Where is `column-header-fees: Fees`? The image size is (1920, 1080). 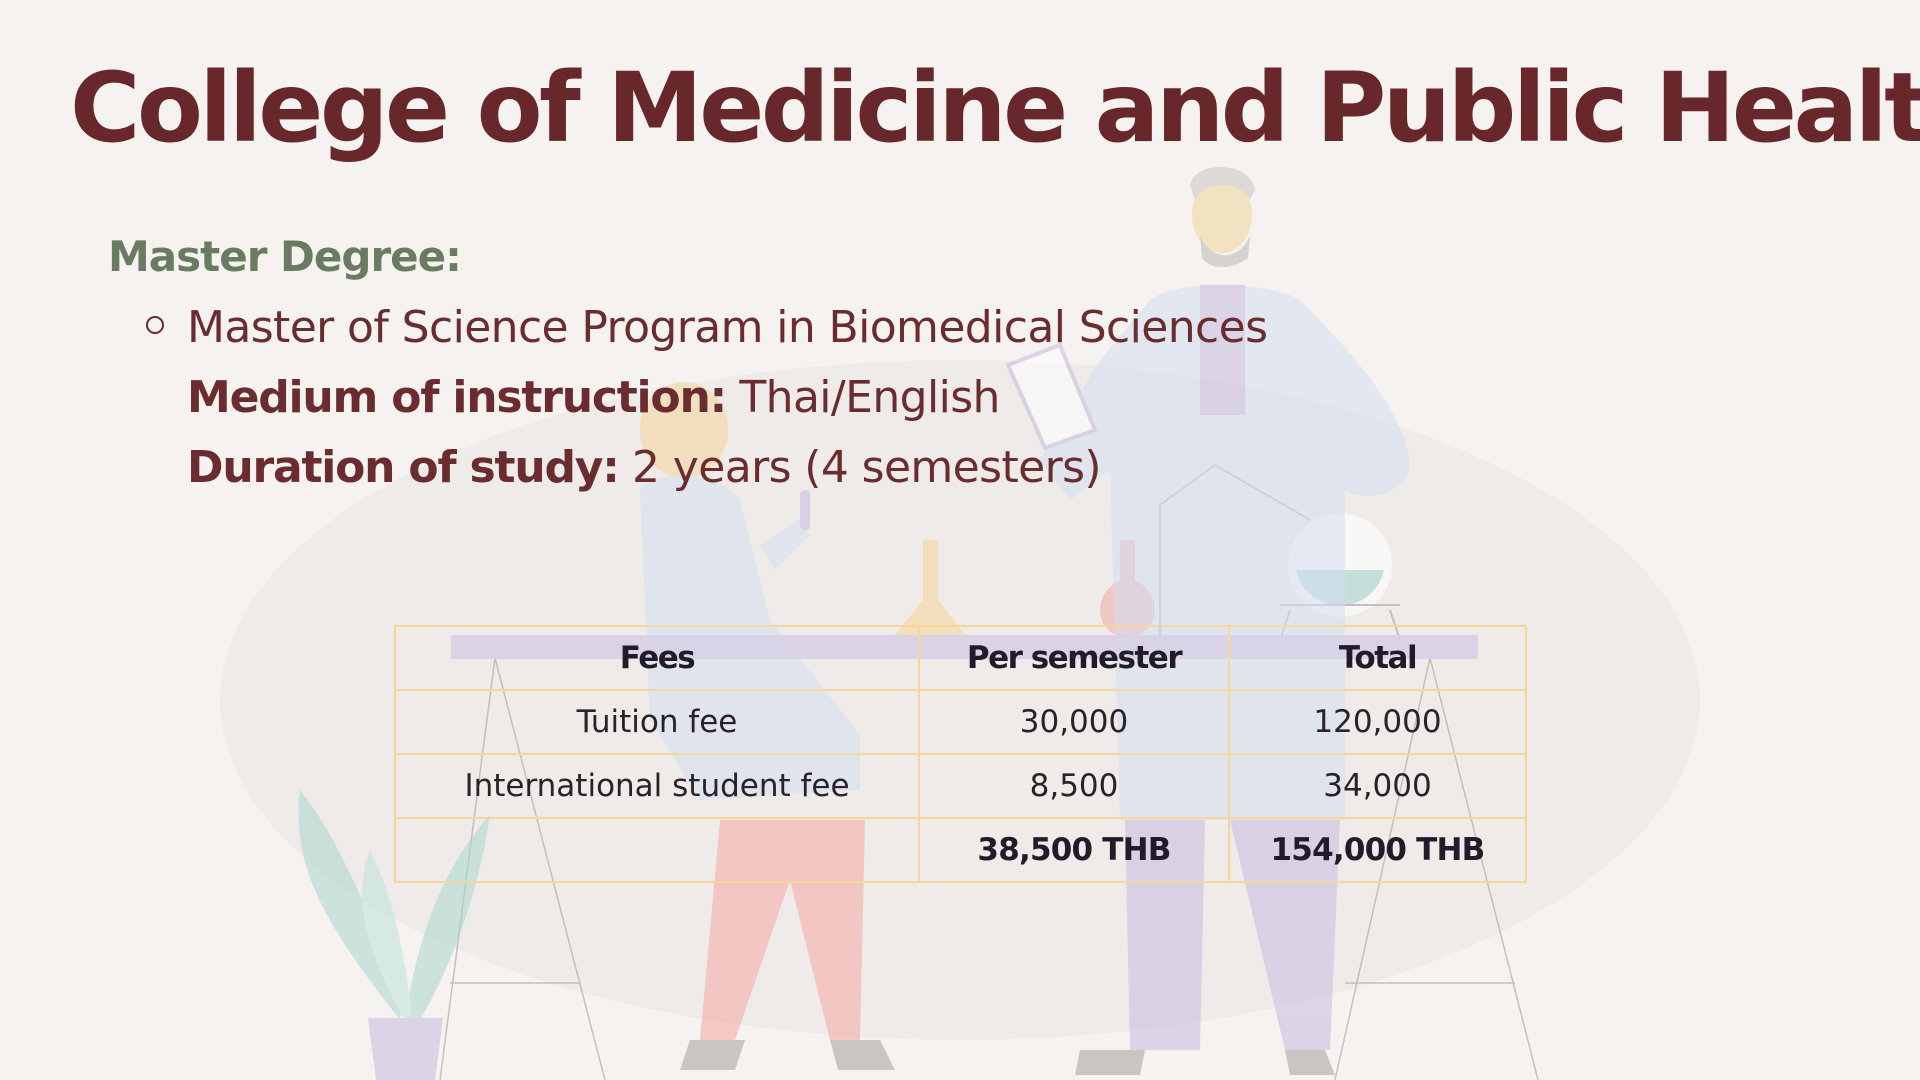
column-header-fees: Fees is located at coordinates (657, 658).